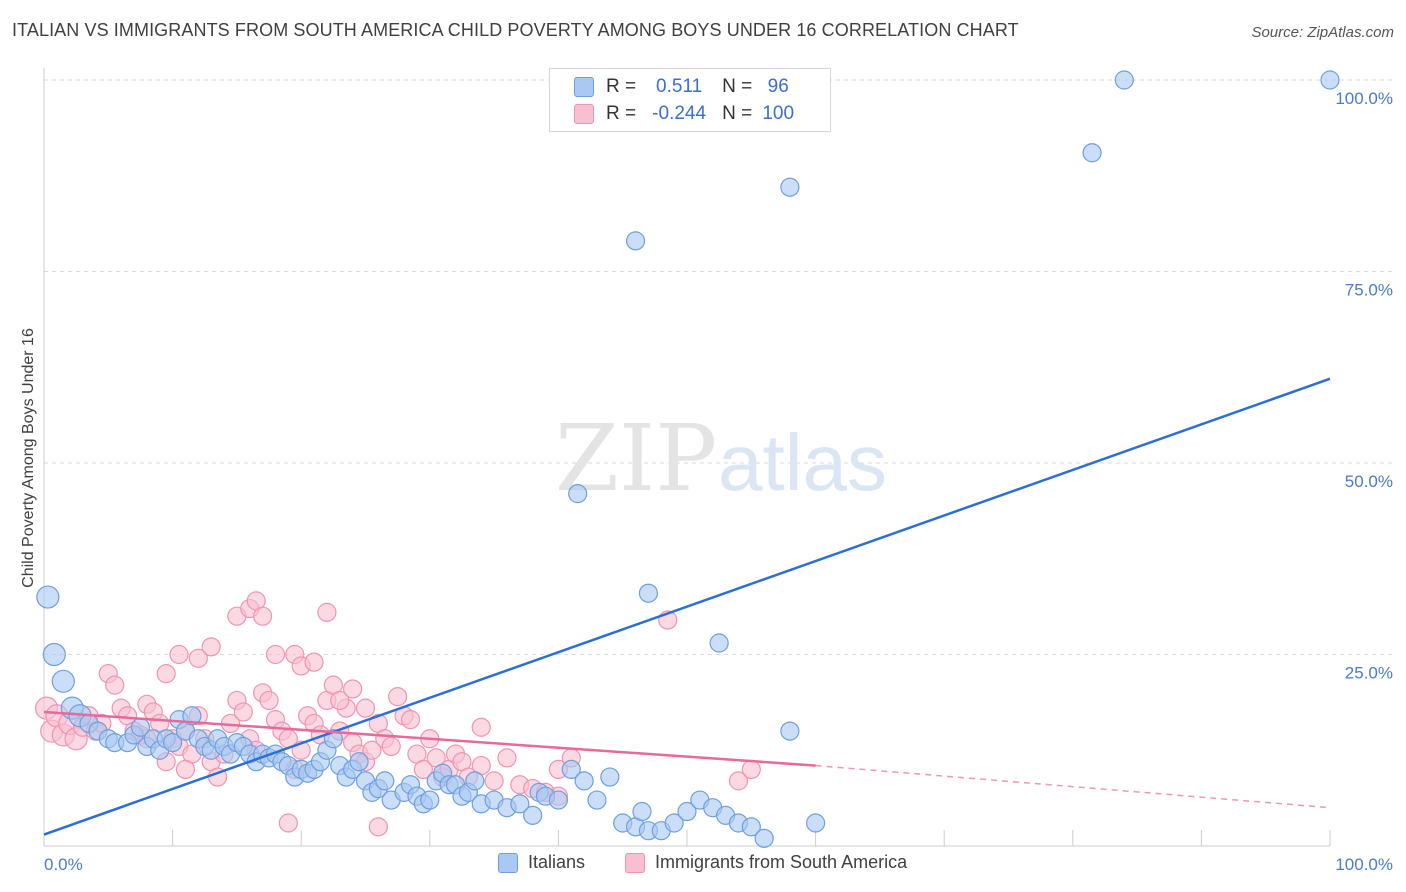 This screenshot has height=892, width=1406. What do you see at coordinates (802, 462) in the screenshot?
I see `watermark-atlas: atlas` at bounding box center [802, 462].